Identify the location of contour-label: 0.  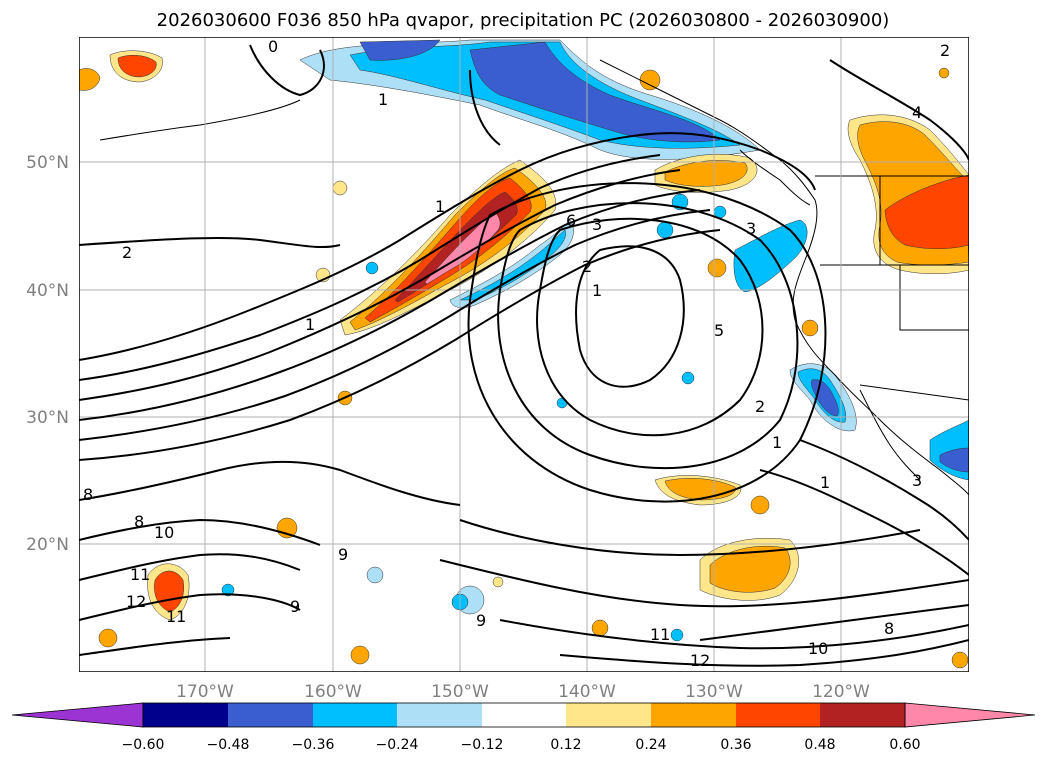
(273, 46).